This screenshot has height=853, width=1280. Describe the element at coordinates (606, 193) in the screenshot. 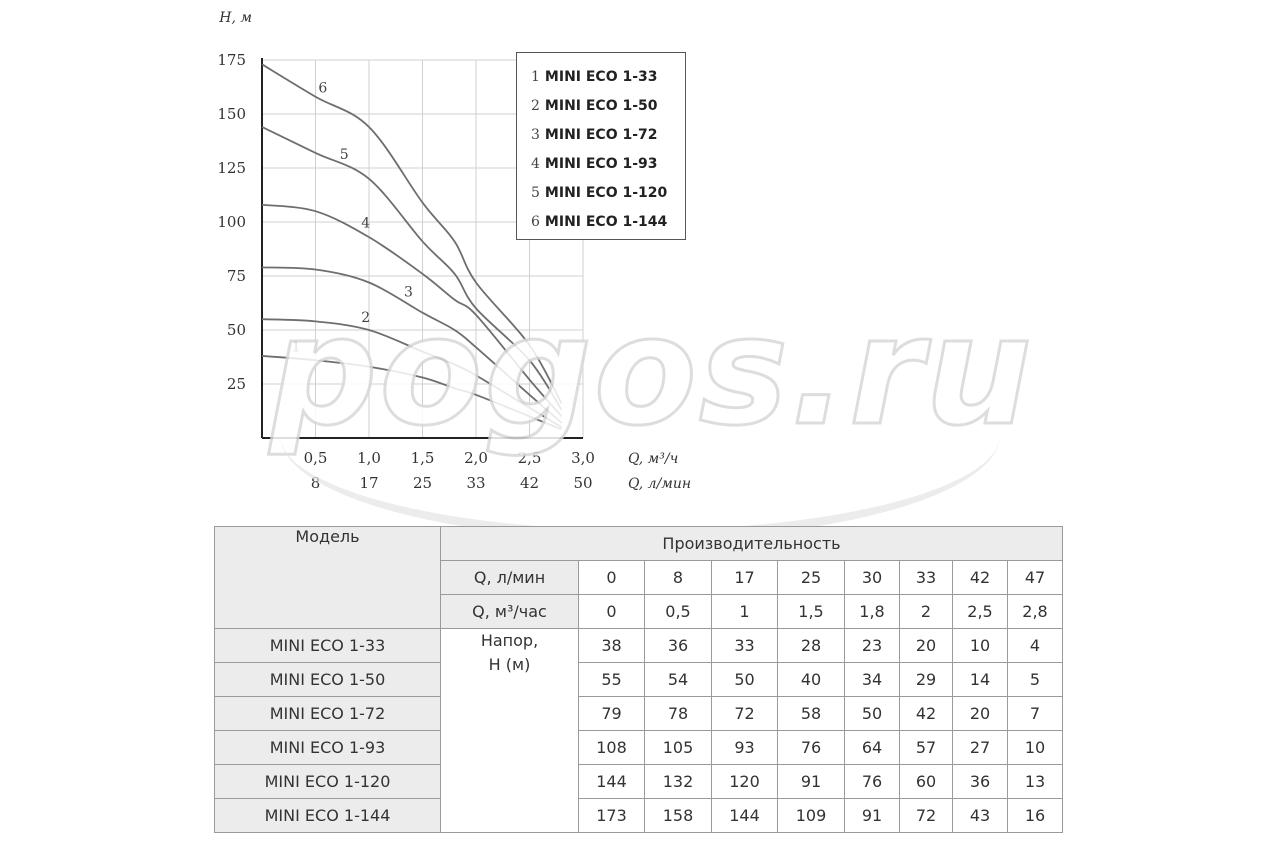

I see `legend-label: MINI ECO 1-120` at that location.